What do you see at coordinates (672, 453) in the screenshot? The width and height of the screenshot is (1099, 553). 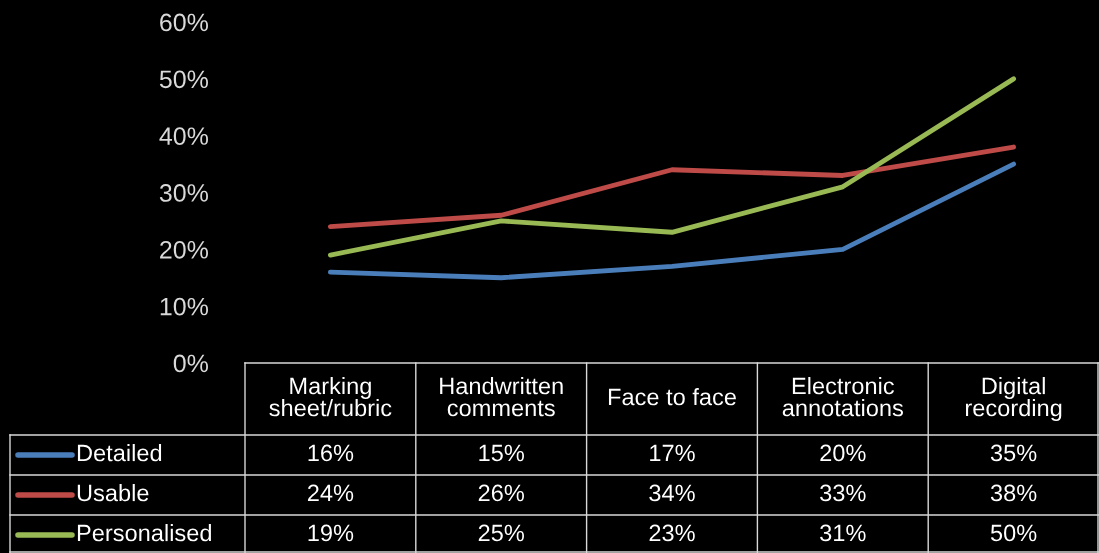 I see `data-label: 17%` at bounding box center [672, 453].